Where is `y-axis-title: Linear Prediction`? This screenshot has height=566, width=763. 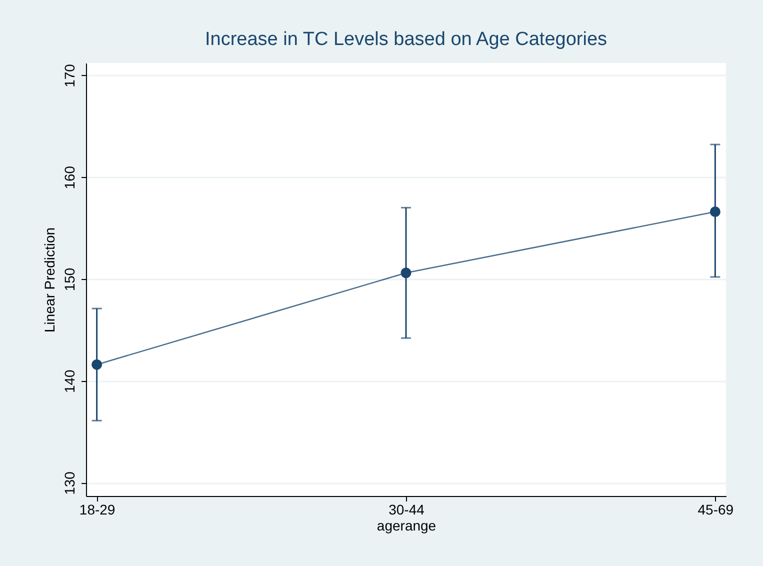 y-axis-title: Linear Prediction is located at coordinates (50, 280).